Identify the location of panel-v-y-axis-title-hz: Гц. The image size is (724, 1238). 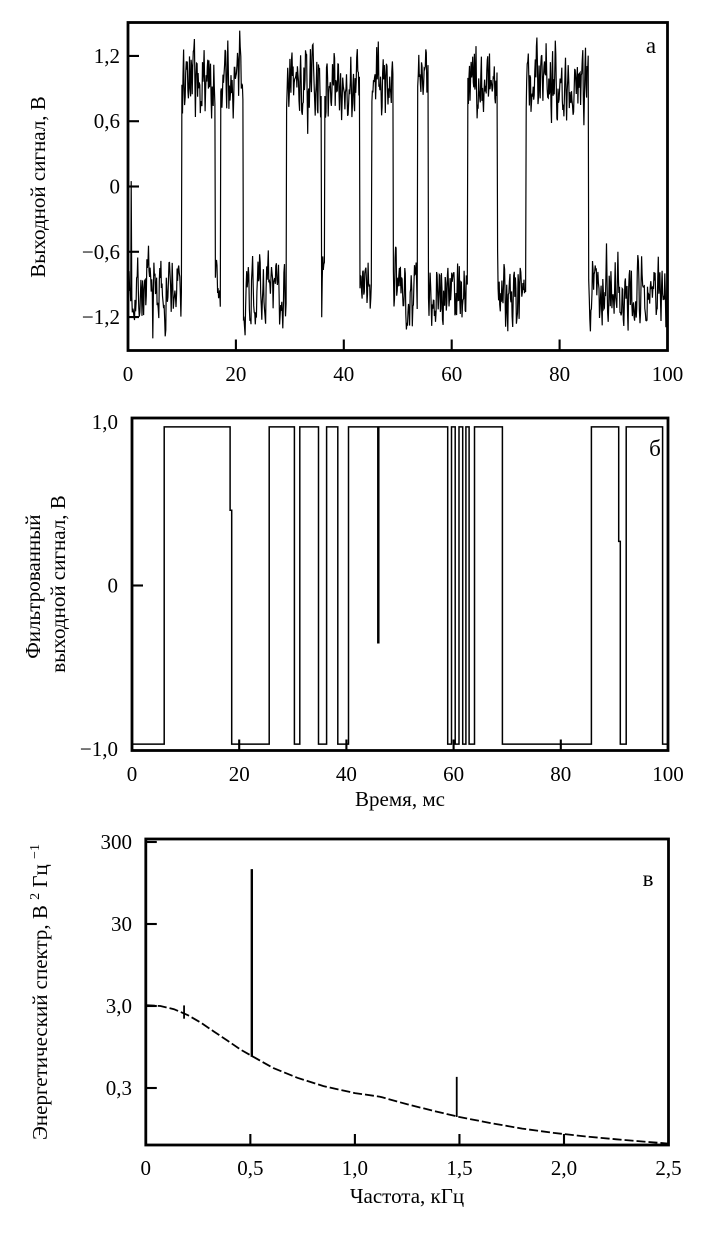
(40, 875).